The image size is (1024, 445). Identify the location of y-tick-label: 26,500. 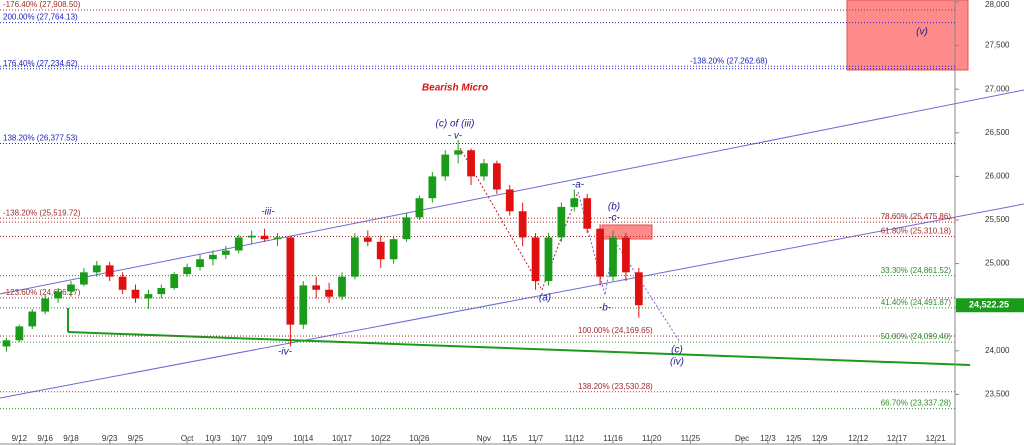
(997, 132).